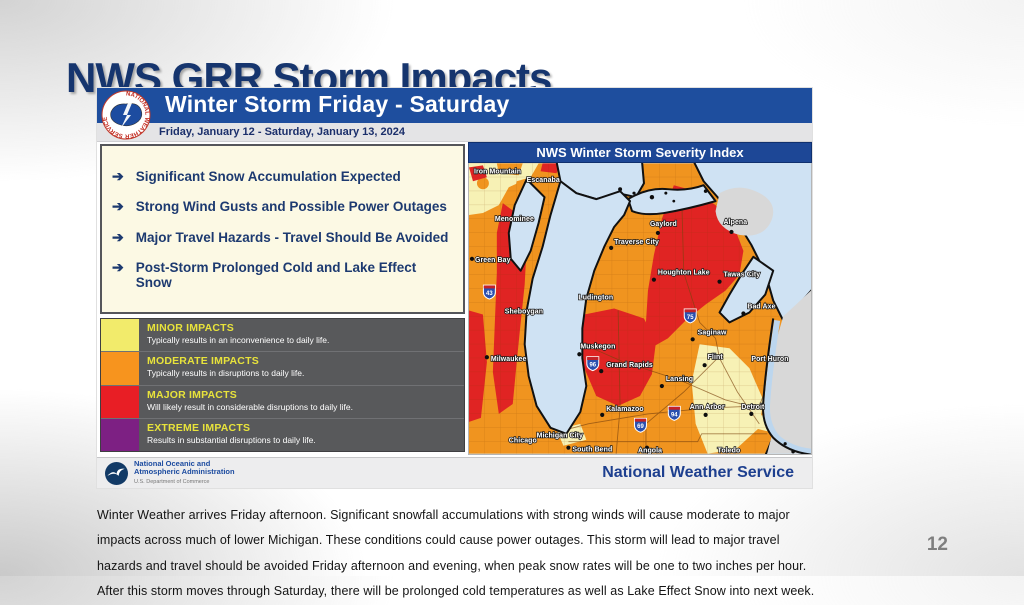  I want to click on city-label: Toledo, so click(729, 451).